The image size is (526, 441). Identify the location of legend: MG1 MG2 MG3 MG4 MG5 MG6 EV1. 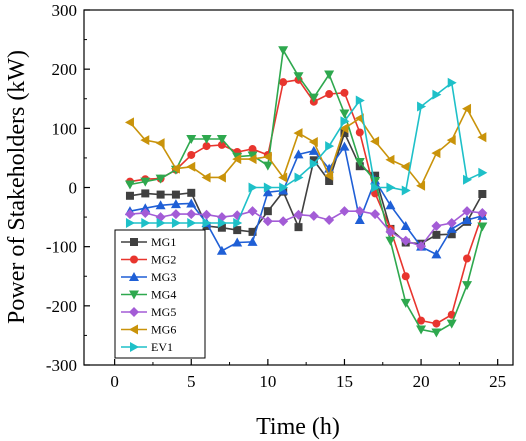
(160, 294).